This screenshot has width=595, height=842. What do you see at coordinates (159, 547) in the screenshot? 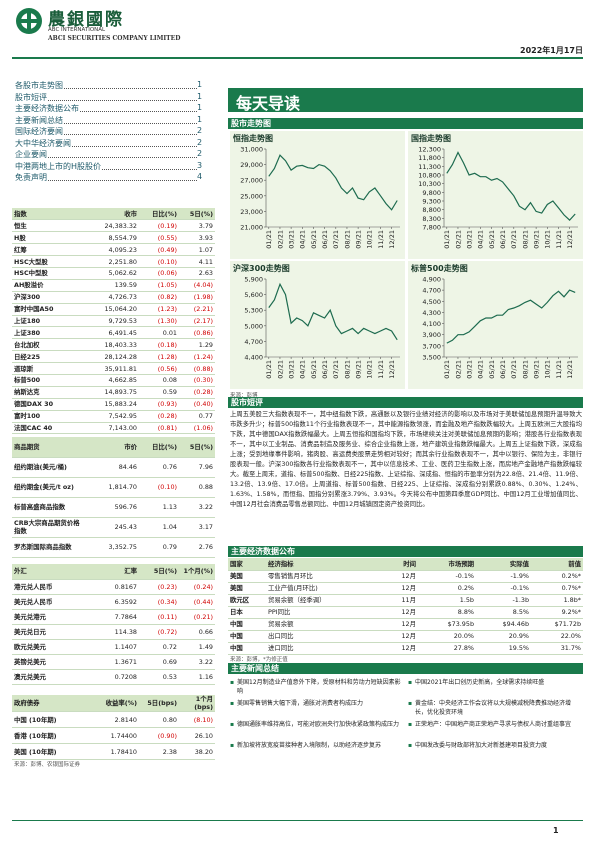
I see `table-cell: 0.79` at bounding box center [159, 547].